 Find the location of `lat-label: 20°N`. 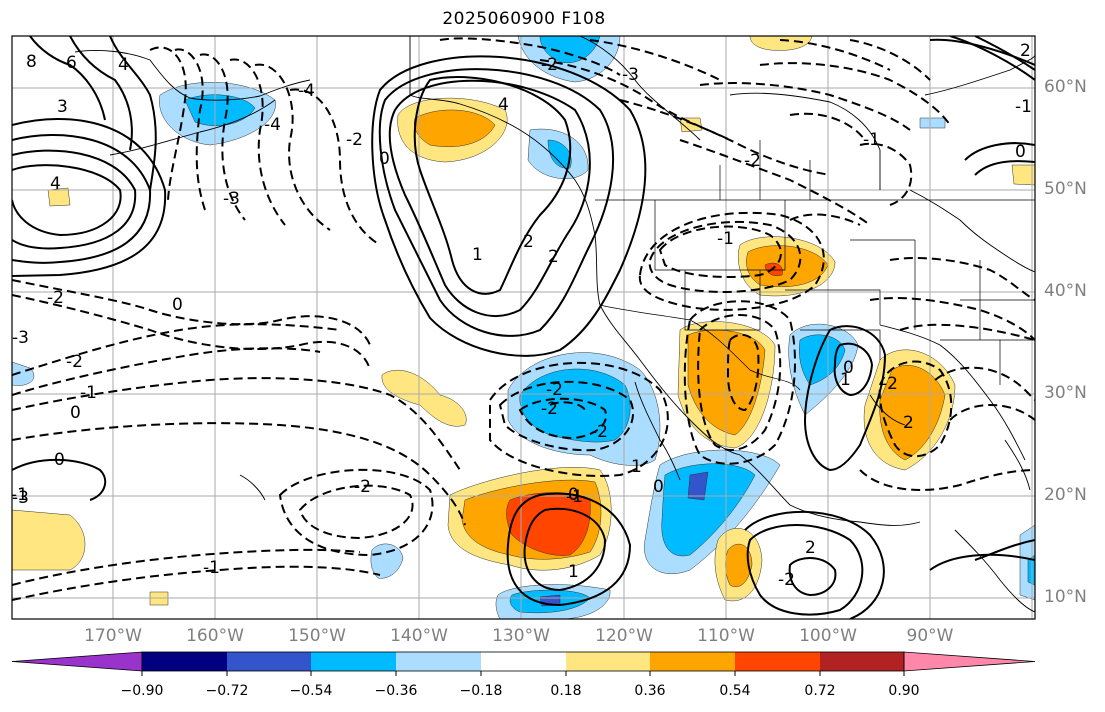

lat-label: 20°N is located at coordinates (1065, 495).